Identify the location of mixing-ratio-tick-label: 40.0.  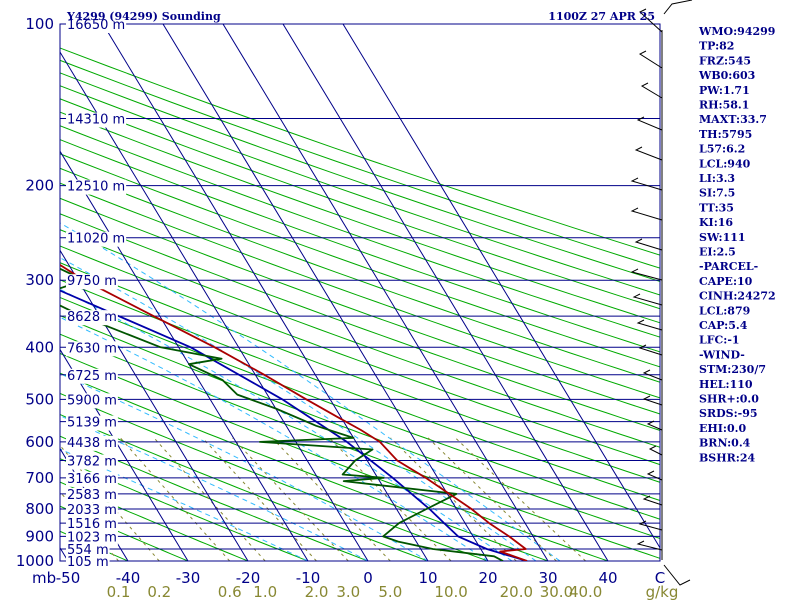
(585, 591).